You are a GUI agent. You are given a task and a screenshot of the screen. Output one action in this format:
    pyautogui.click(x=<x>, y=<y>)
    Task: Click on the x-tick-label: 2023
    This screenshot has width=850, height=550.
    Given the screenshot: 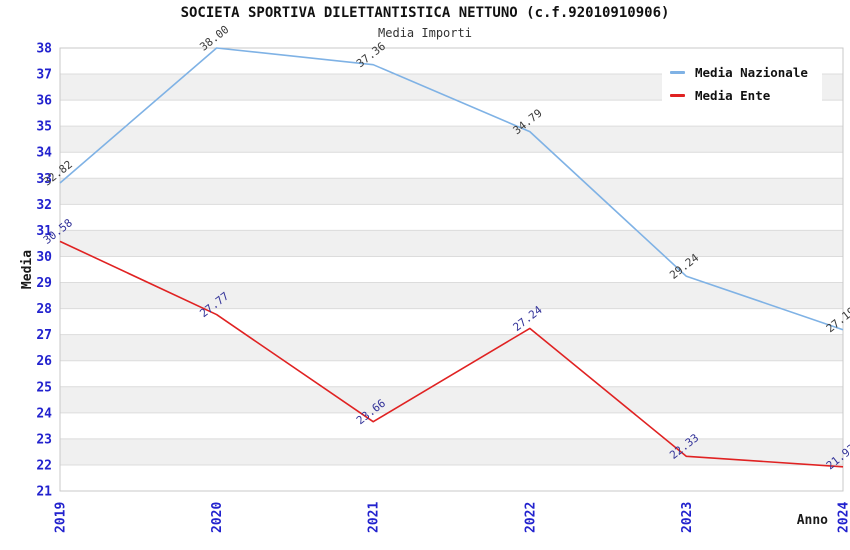 What is the action you would take?
    pyautogui.click(x=687, y=517)
    